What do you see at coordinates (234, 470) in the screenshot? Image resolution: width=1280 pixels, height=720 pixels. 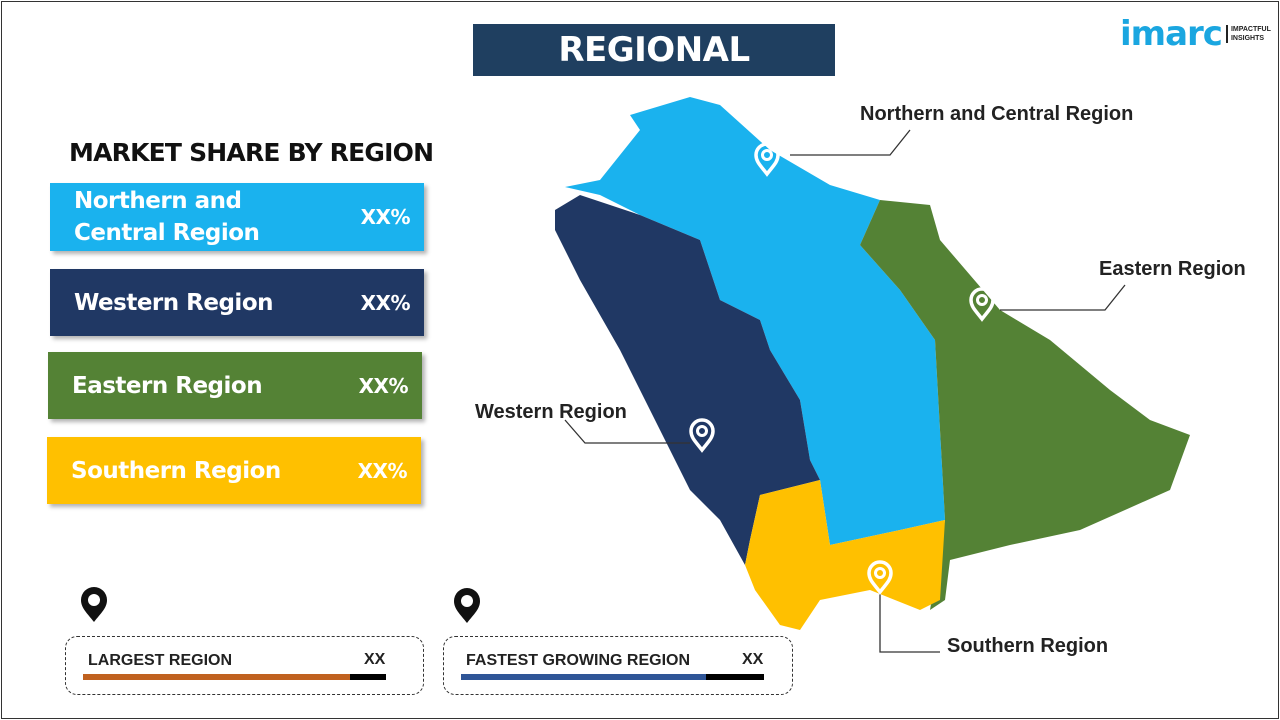 I see `legend-card-southern: Southern Region XX%` at bounding box center [234, 470].